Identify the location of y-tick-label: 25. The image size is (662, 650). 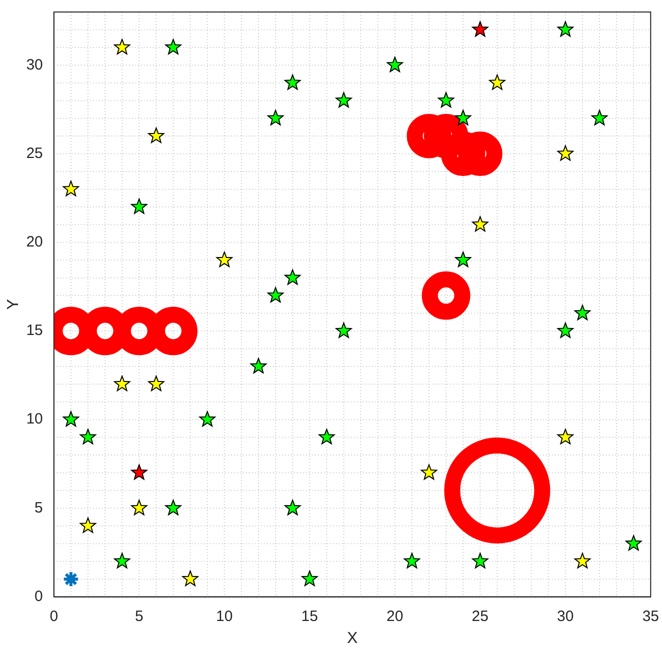
(34, 153).